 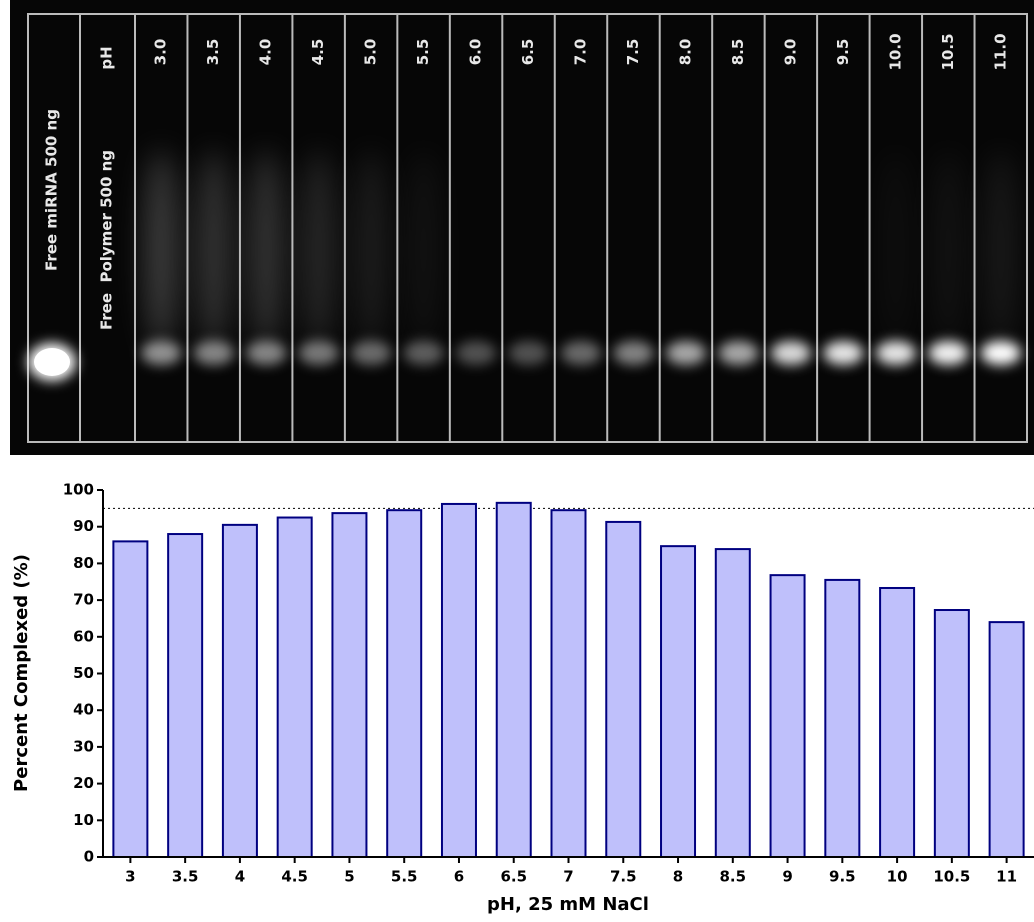 I want to click on gel-label: pH, so click(x=107, y=57).